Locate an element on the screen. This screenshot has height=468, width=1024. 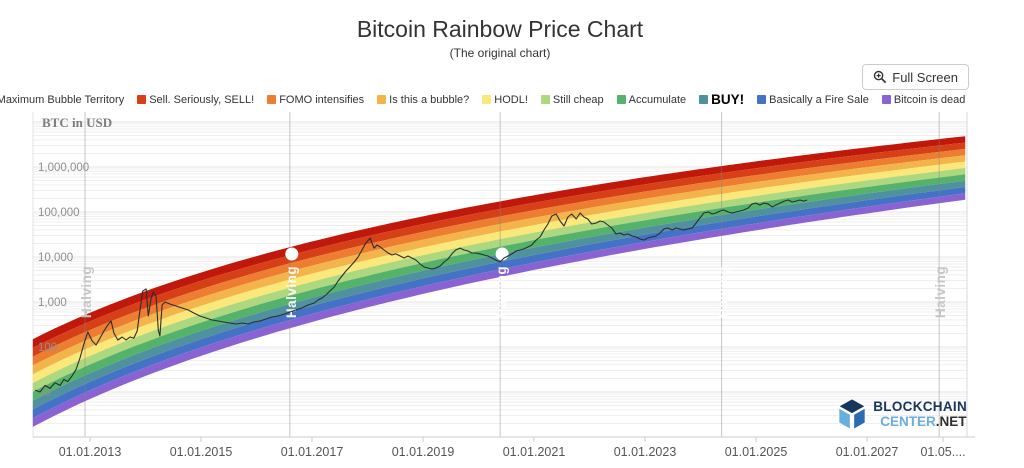
legend-item-maximum-bubble-territory: Maximum Bubble Territory is located at coordinates (62, 100).